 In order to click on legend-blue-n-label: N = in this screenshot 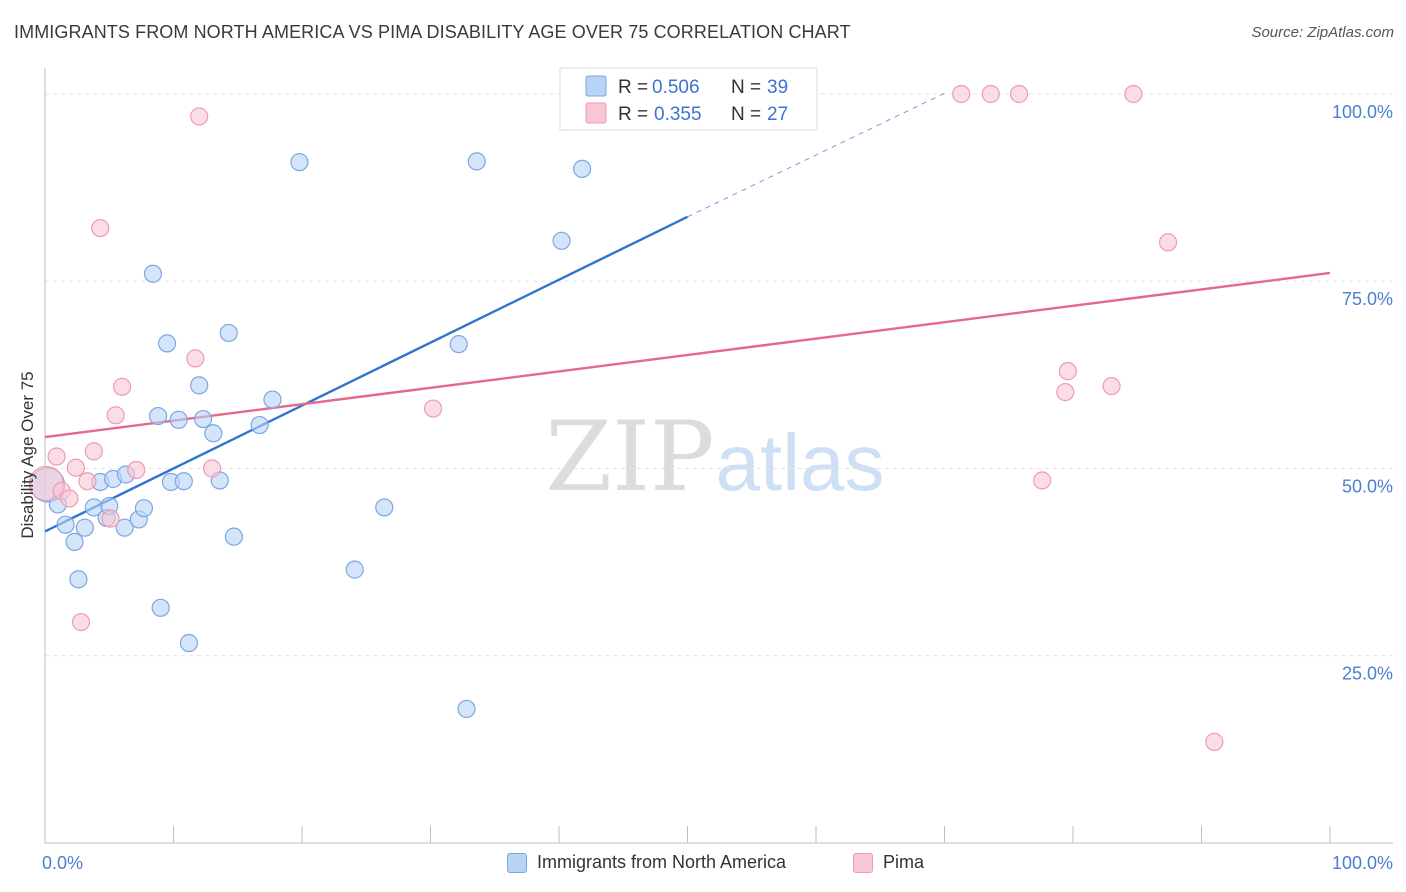, I will do `click(746, 87)`.